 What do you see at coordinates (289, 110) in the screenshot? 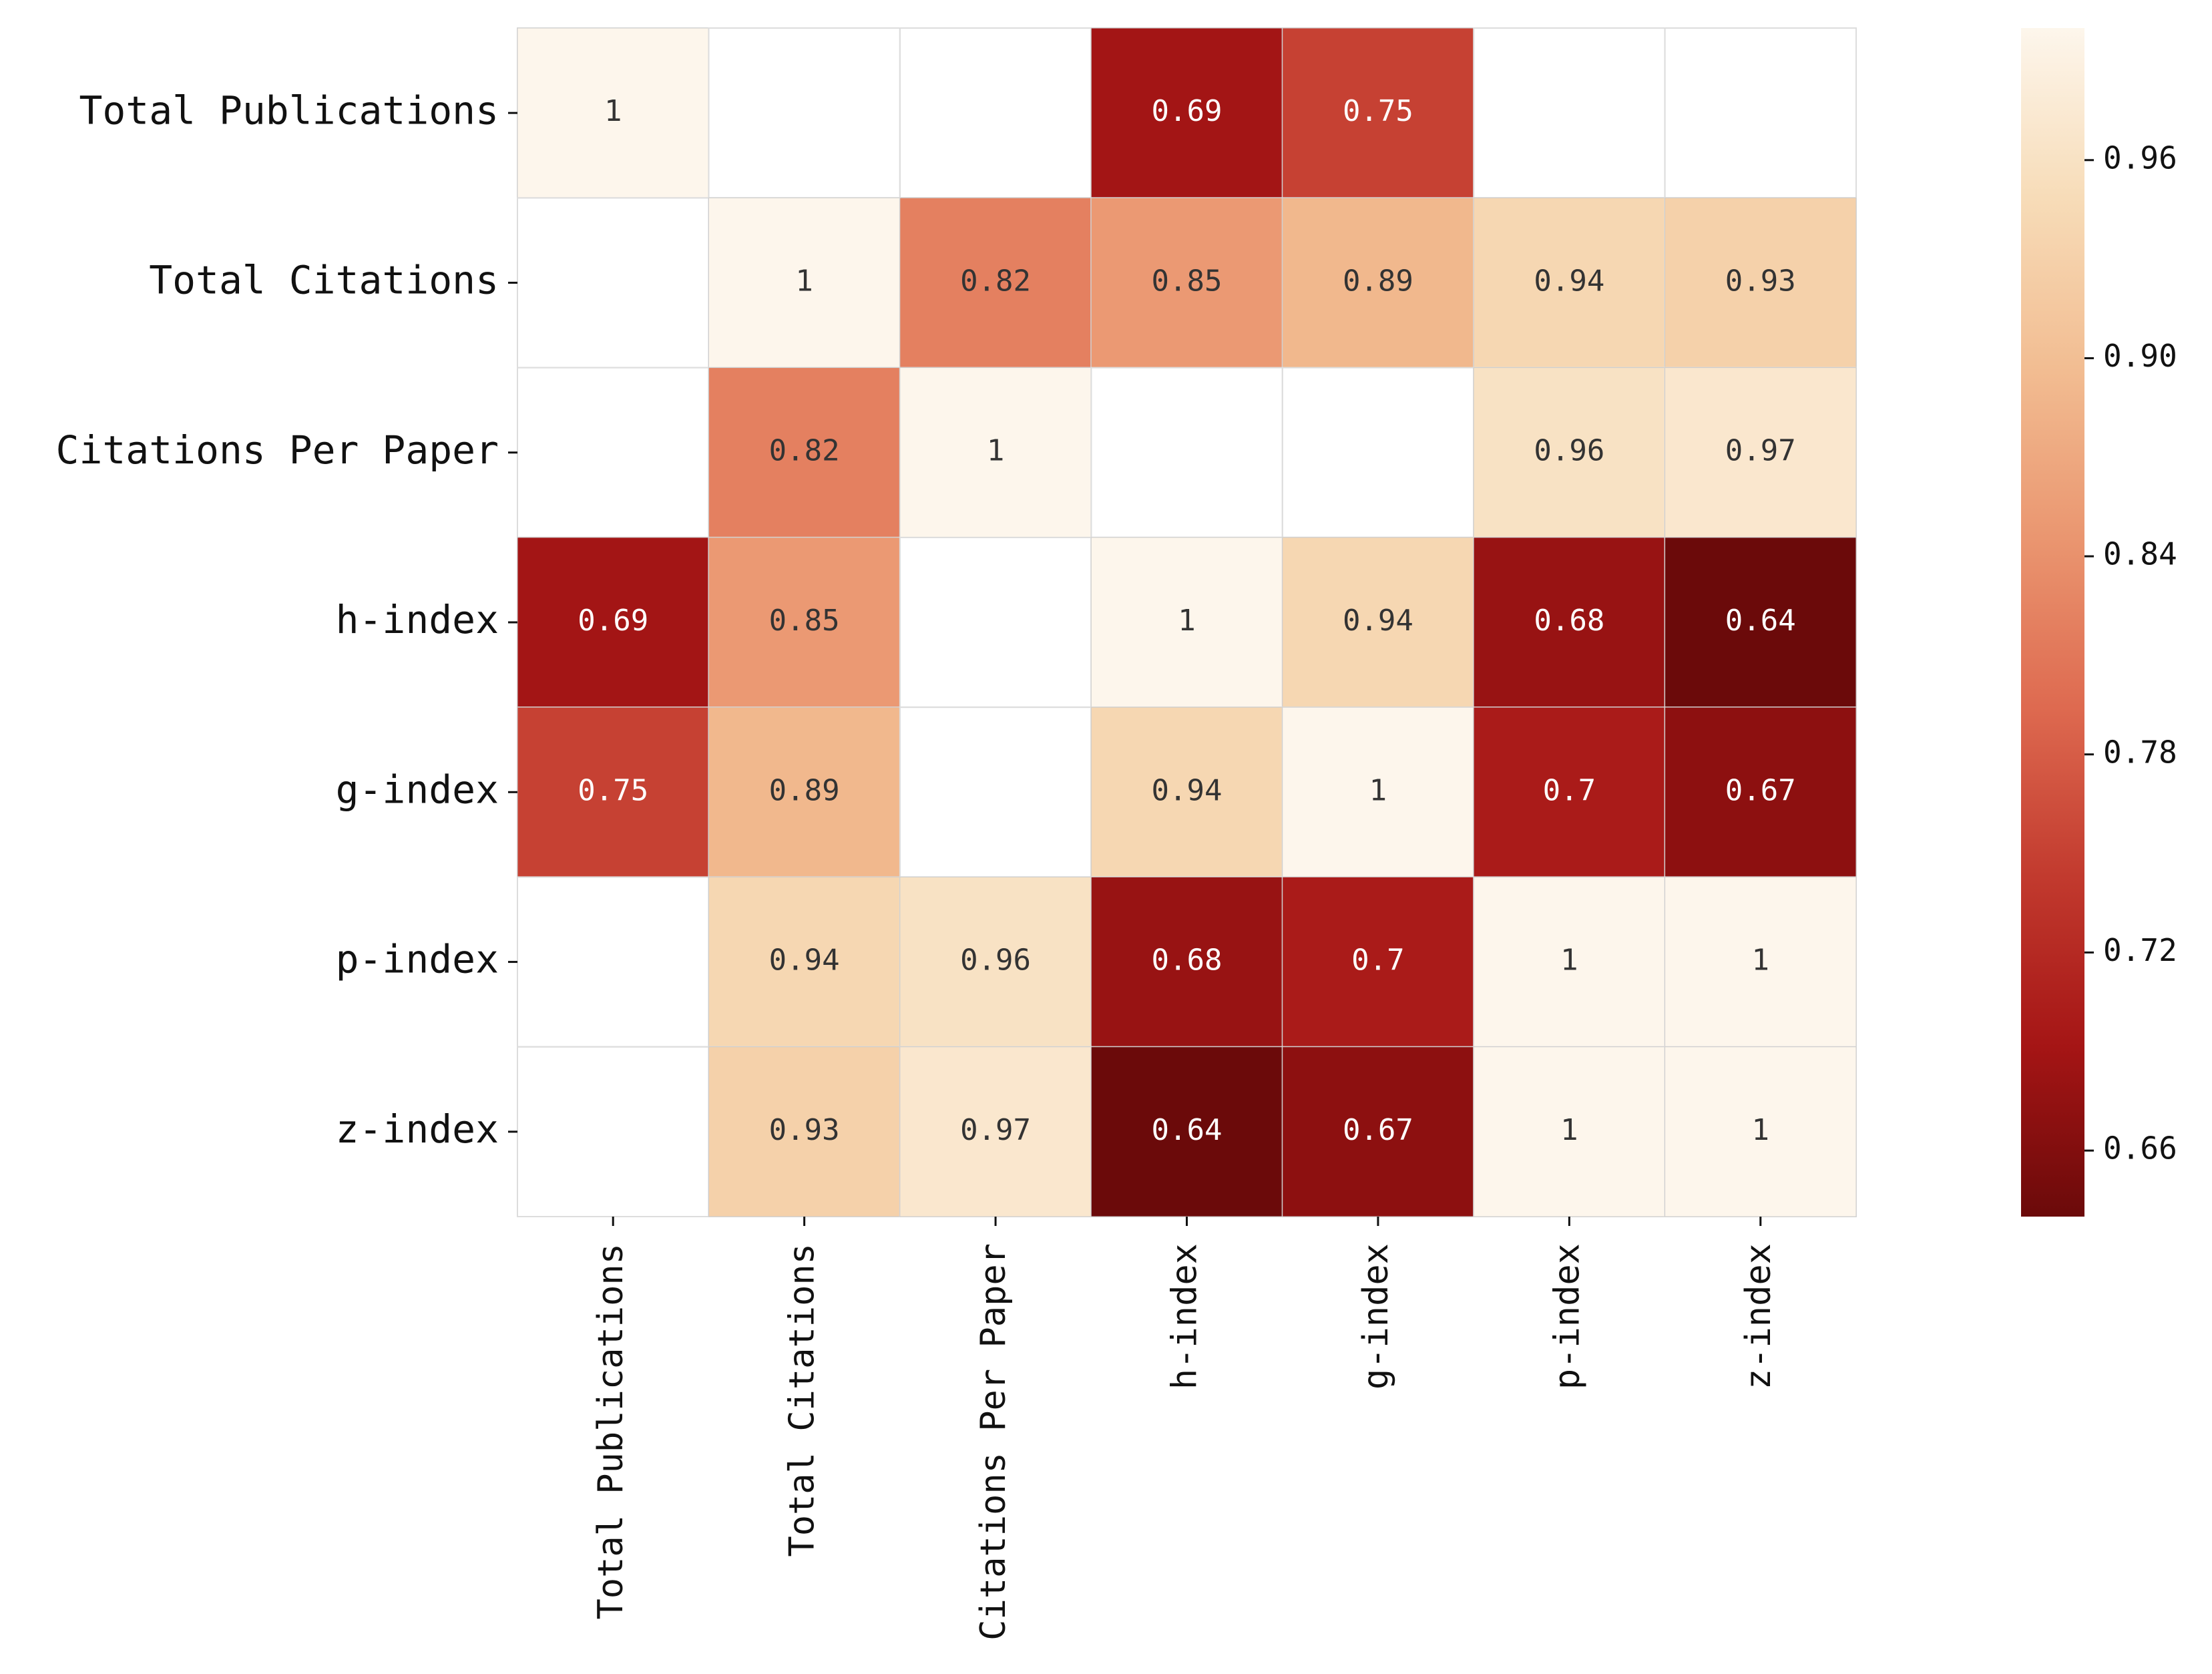
I see `y-tick-label: Total Publications` at bounding box center [289, 110].